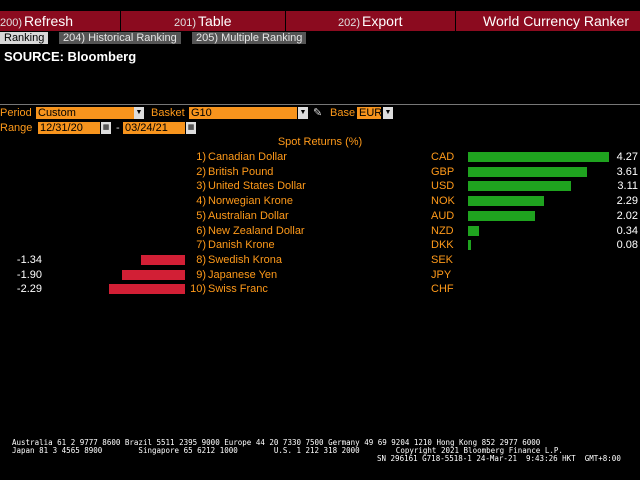 Image resolution: width=640 pixels, height=480 pixels. I want to click on row-currency-code: JPY, so click(441, 275).